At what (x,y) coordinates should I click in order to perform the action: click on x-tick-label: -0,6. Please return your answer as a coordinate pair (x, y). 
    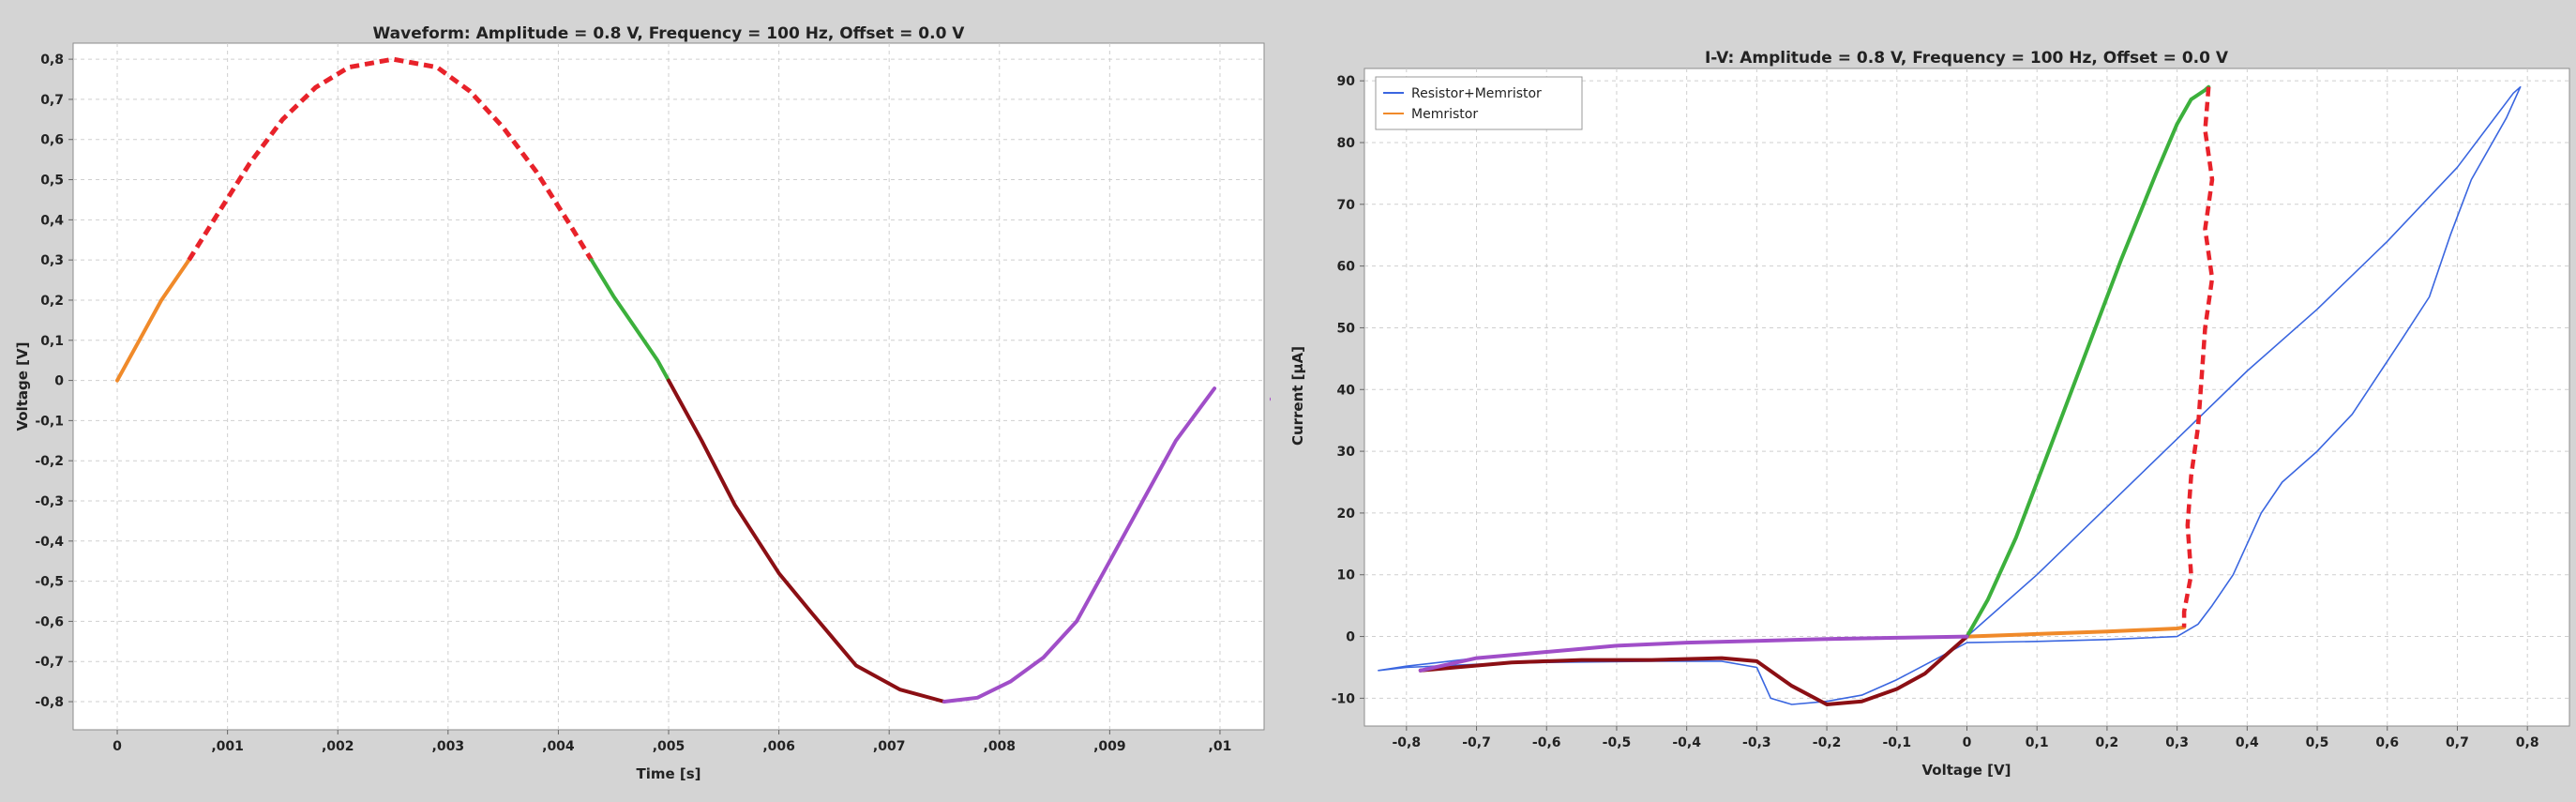
    Looking at the image, I should click on (1546, 742).